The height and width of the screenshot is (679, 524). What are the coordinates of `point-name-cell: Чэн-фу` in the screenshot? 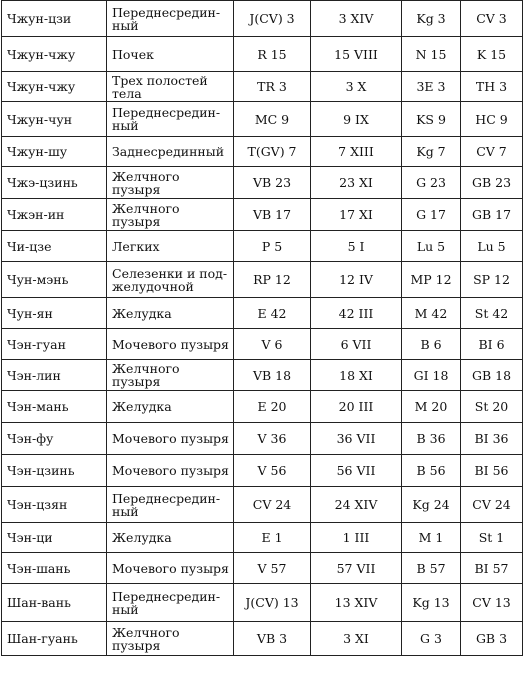 It's located at (54, 438).